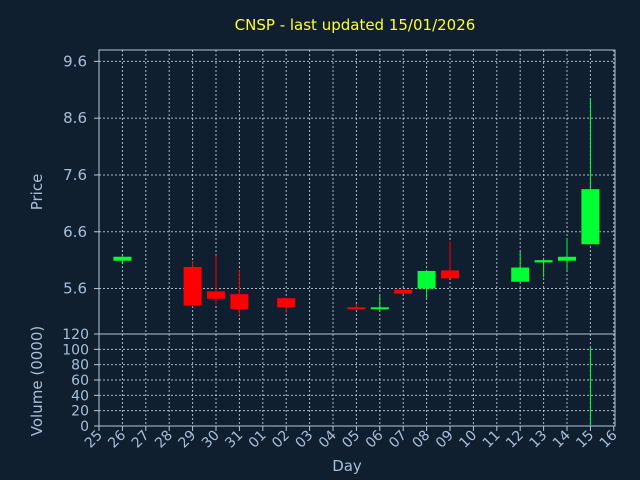 Image resolution: width=640 pixels, height=480 pixels. What do you see at coordinates (258, 440) in the screenshot?
I see `x-tick-label: 01` at bounding box center [258, 440].